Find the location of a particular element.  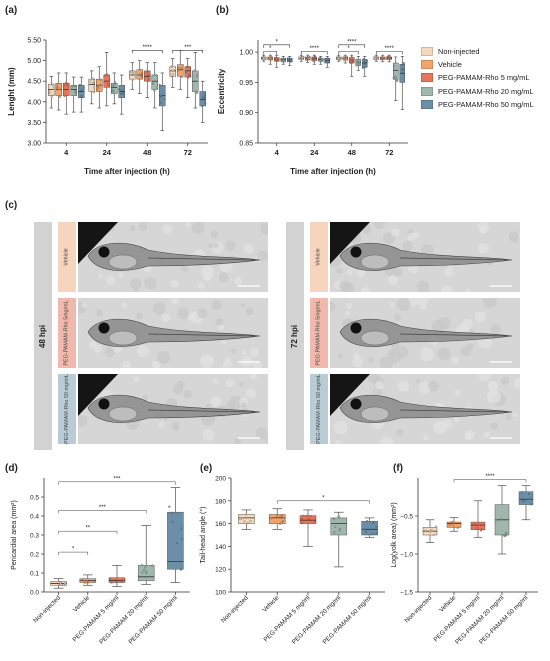

significance-label: **** is located at coordinates (390, 49).